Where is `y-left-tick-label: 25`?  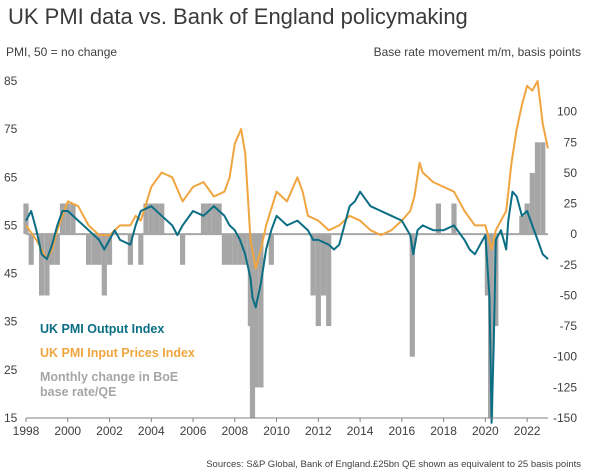 y-left-tick-label: 25 is located at coordinates (11, 370).